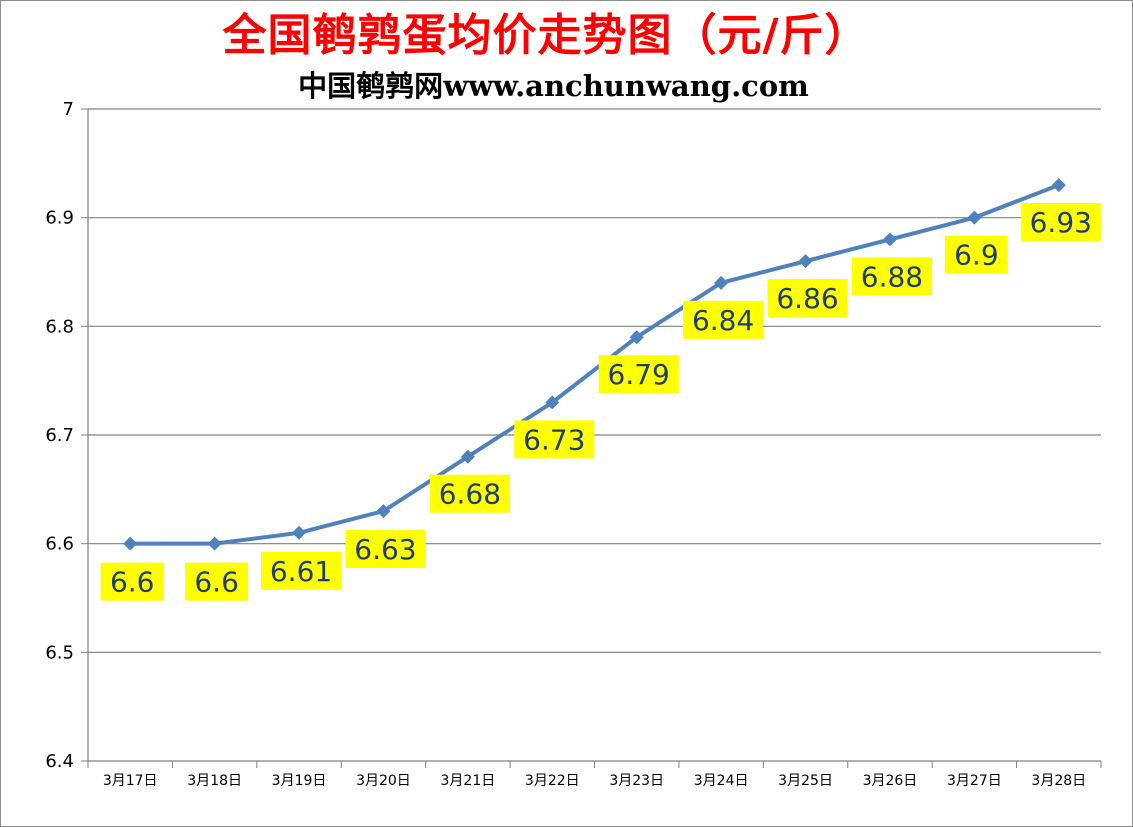 The height and width of the screenshot is (827, 1133). I want to click on data-label: 6.88, so click(892, 276).